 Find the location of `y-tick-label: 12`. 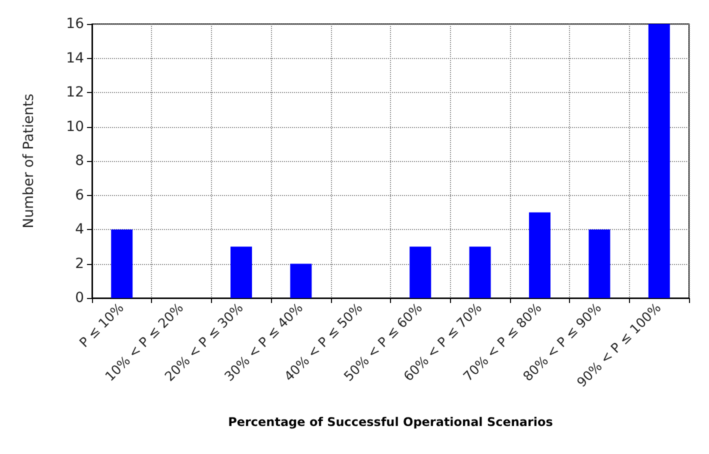

y-tick-label: 12 is located at coordinates (75, 92).